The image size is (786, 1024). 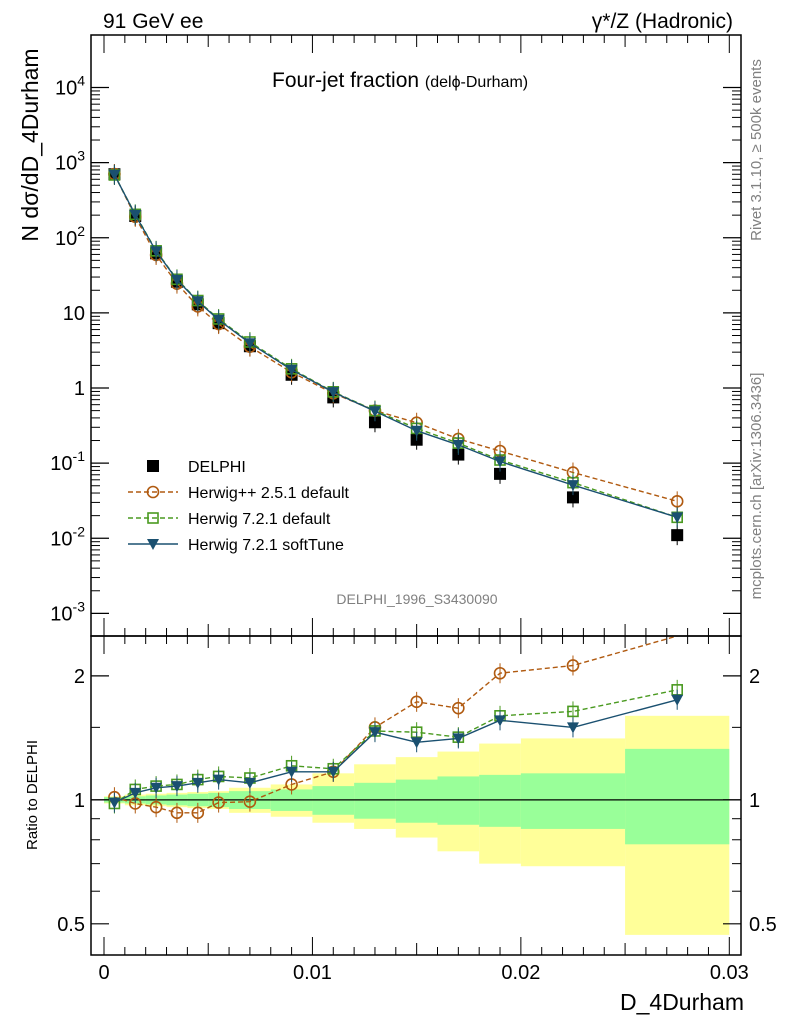 What do you see at coordinates (74, 314) in the screenshot?
I see `main-ytick-label-1: 10` at bounding box center [74, 314].